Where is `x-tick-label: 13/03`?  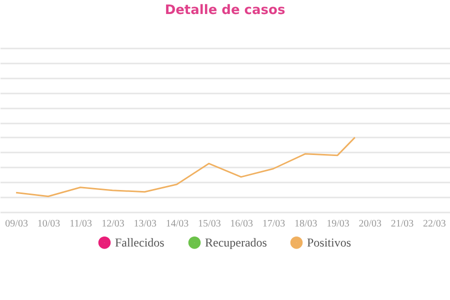 x-tick-label: 13/03 is located at coordinates (145, 224).